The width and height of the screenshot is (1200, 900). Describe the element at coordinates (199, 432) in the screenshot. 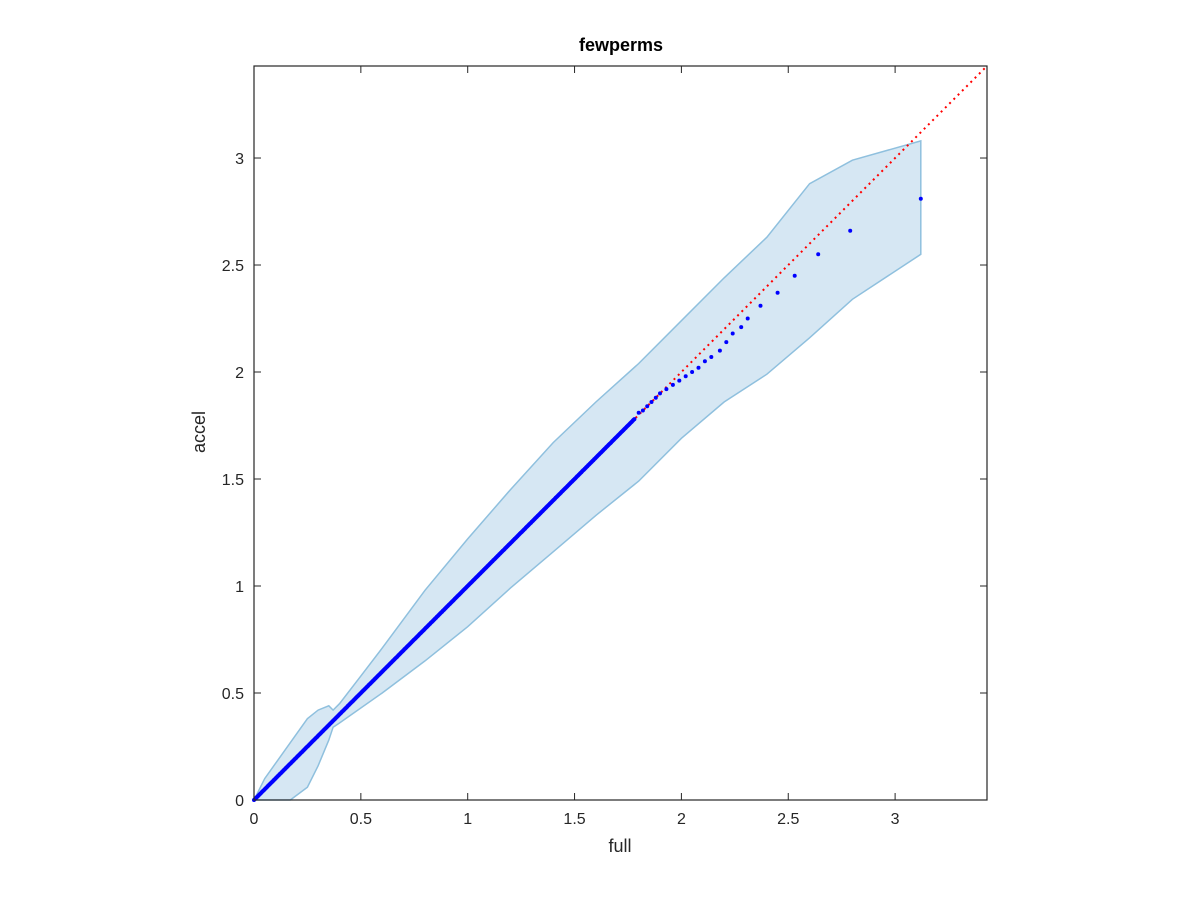

I see `y-axis-label: accel` at that location.